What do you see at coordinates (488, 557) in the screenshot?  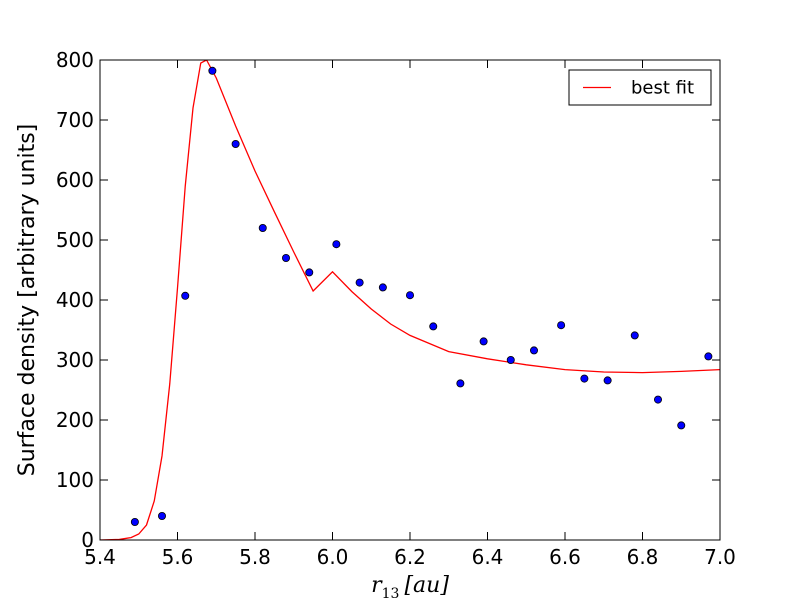 I see `x-tick-label: 6.4` at bounding box center [488, 557].